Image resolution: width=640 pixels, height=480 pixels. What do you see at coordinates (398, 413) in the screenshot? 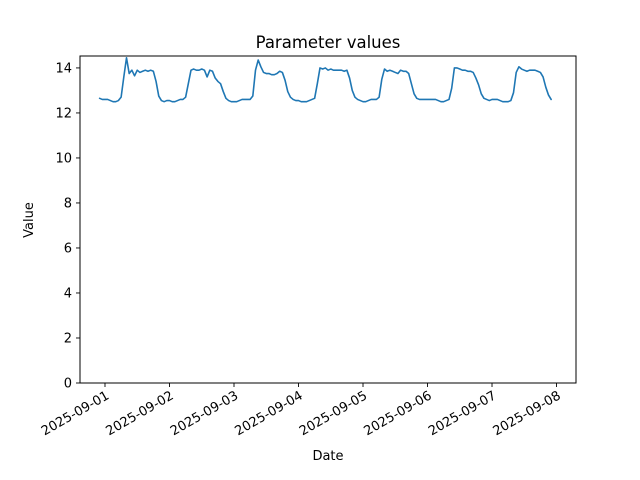
I see `x-axis-tick-label: 2025-09-06` at bounding box center [398, 413].